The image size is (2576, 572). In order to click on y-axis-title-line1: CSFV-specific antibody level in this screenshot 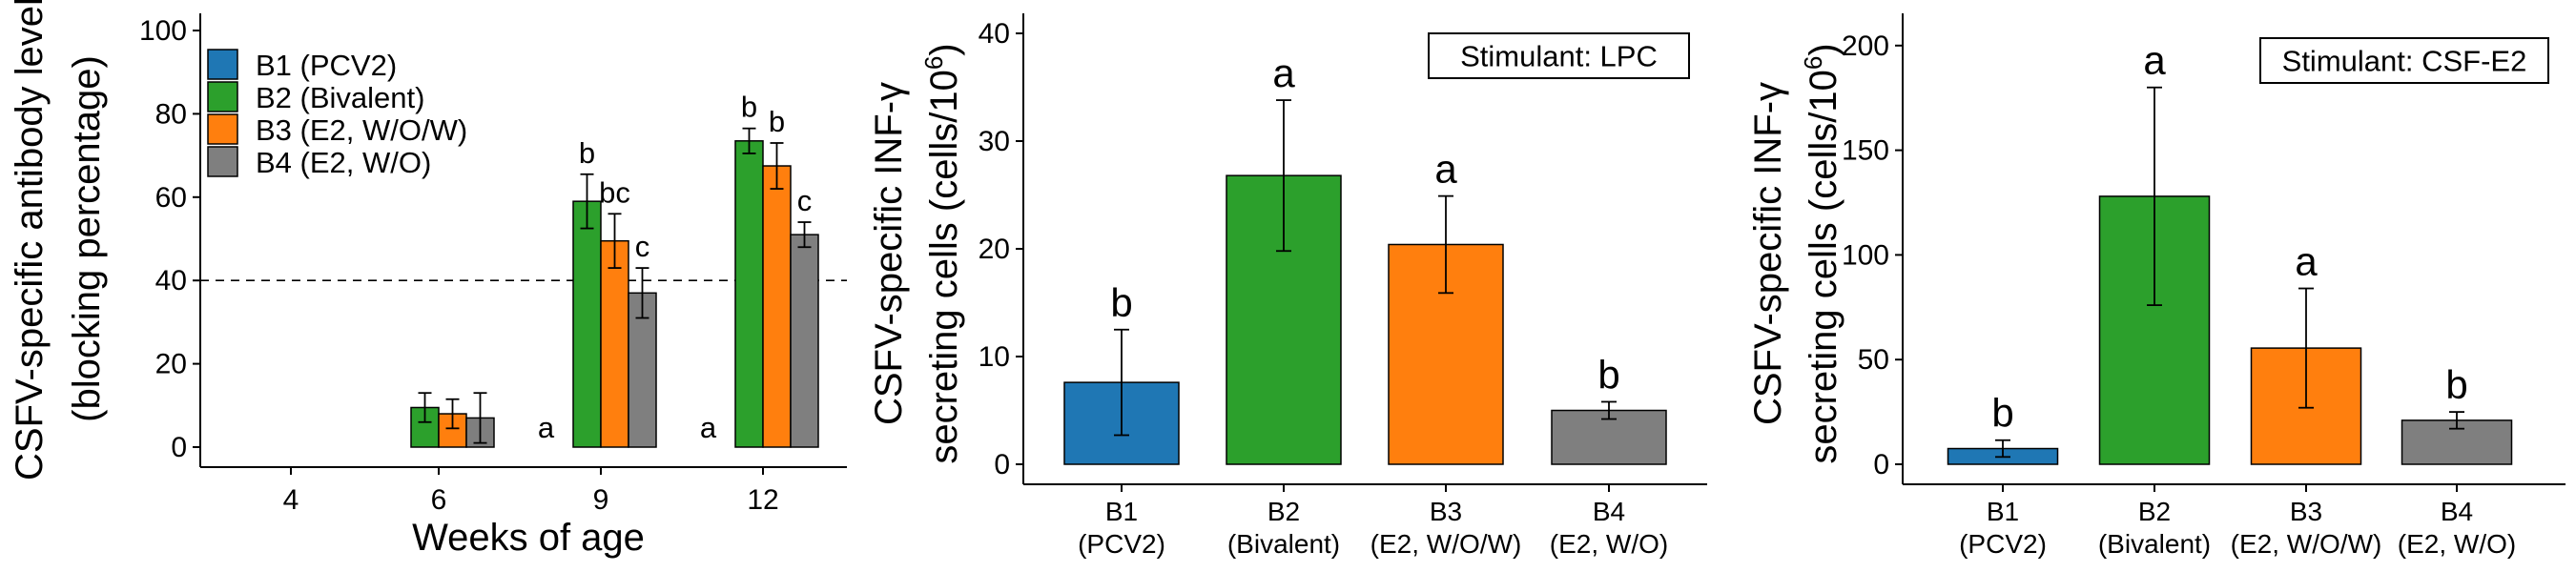, I will do `click(30, 240)`.